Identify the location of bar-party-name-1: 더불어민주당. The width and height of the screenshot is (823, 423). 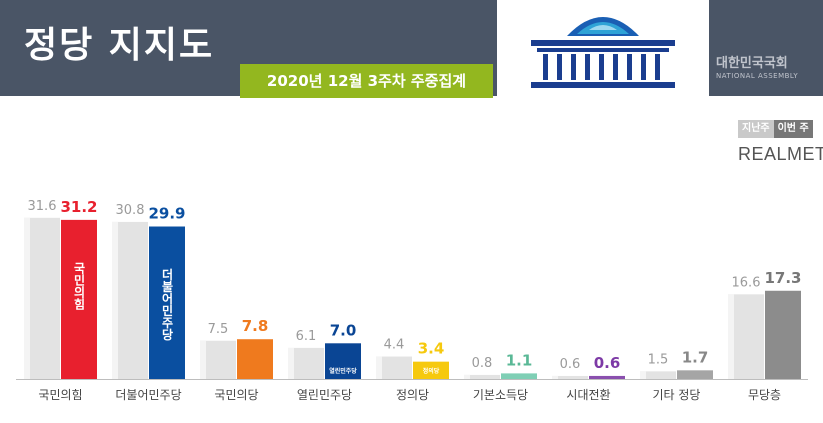
(167, 304).